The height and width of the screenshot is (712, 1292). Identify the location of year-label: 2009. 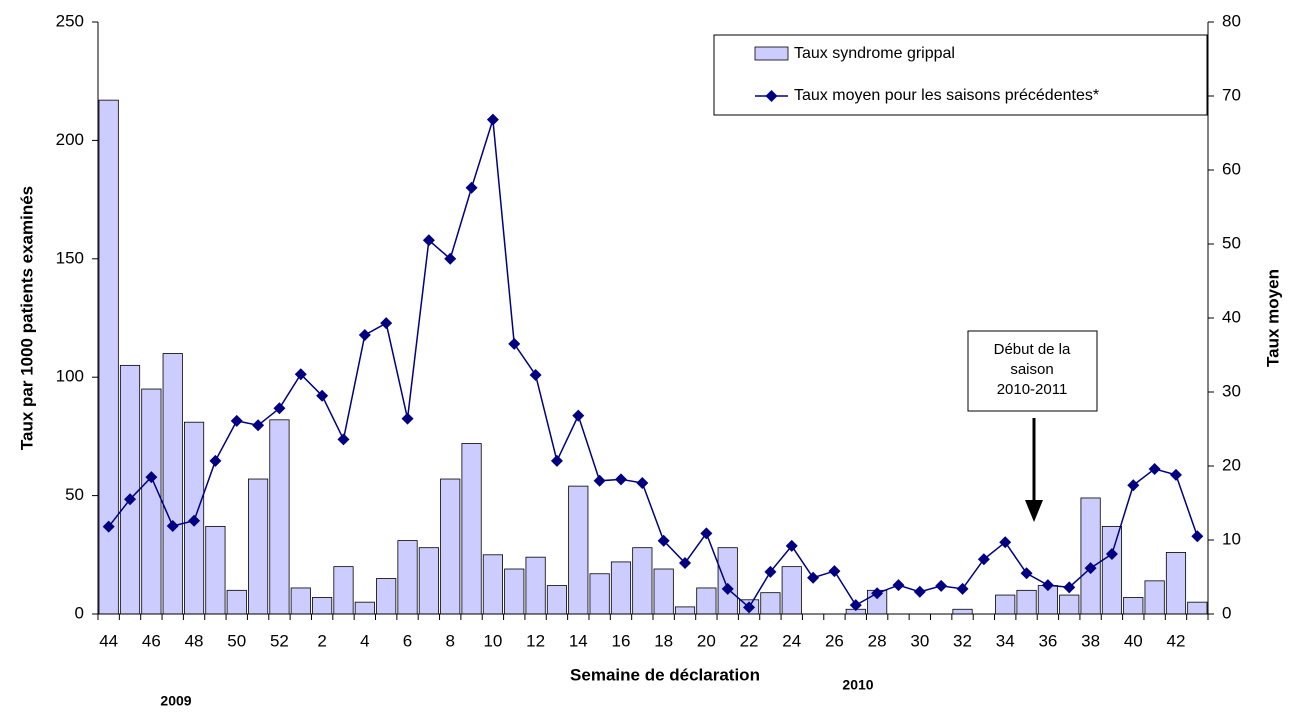
(175, 701).